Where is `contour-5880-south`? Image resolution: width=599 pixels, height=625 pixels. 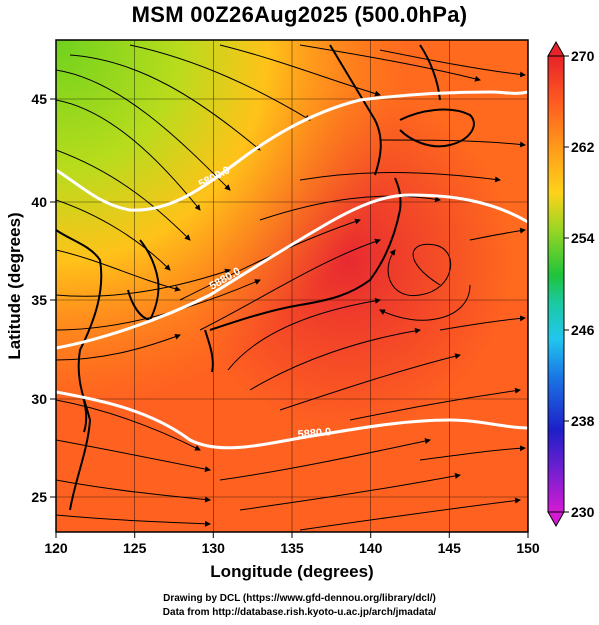
contour-5880-south is located at coordinates (292, 420).